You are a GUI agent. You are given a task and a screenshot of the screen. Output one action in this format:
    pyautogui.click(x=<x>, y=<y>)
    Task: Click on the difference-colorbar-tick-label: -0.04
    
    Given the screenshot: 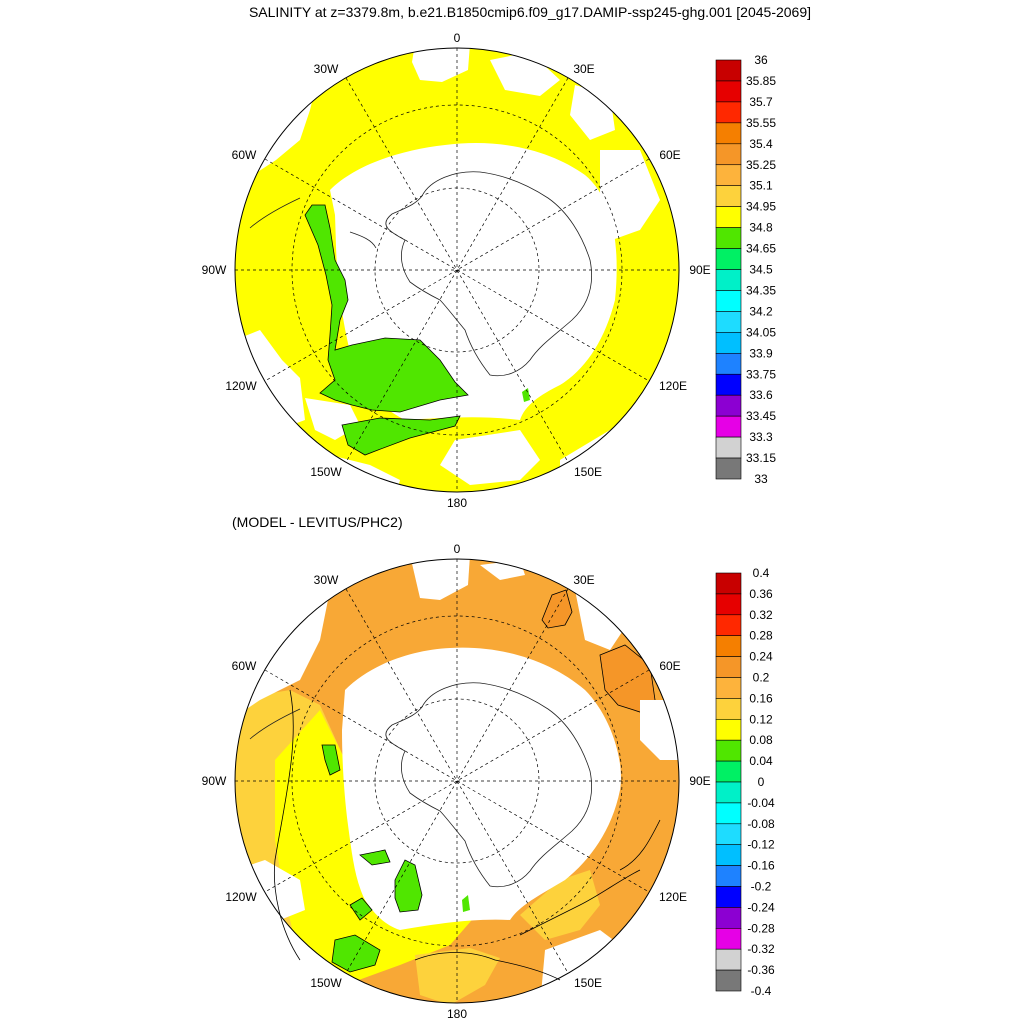 What is the action you would take?
    pyautogui.click(x=761, y=803)
    